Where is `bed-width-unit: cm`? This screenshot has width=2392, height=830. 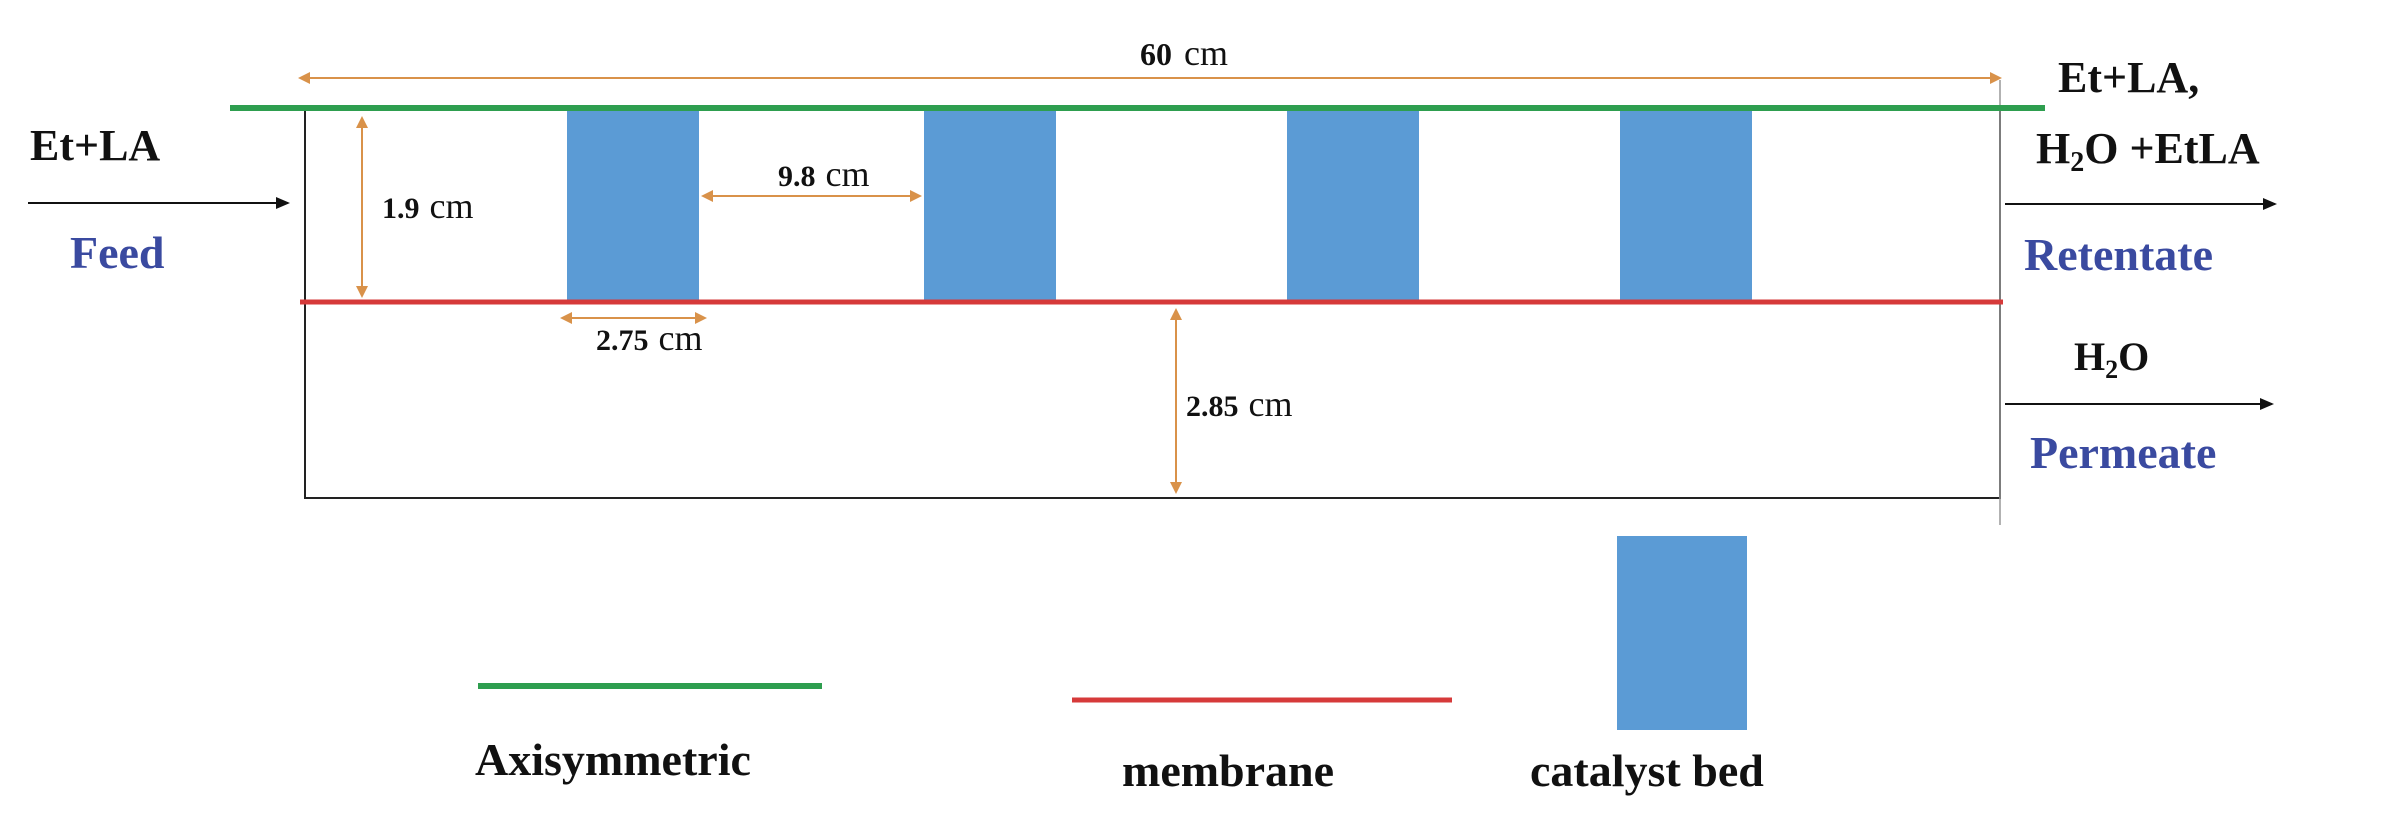
bed-width-unit: cm is located at coordinates (681, 338).